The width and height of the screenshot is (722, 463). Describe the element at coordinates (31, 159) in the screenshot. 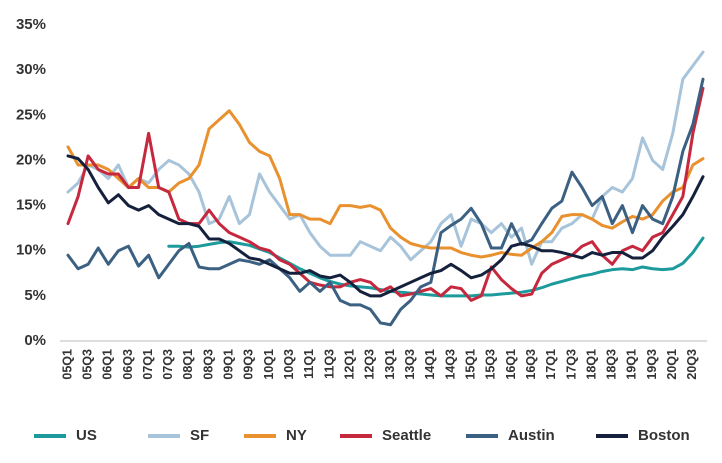

I see `y-tick-label: 20%` at that location.